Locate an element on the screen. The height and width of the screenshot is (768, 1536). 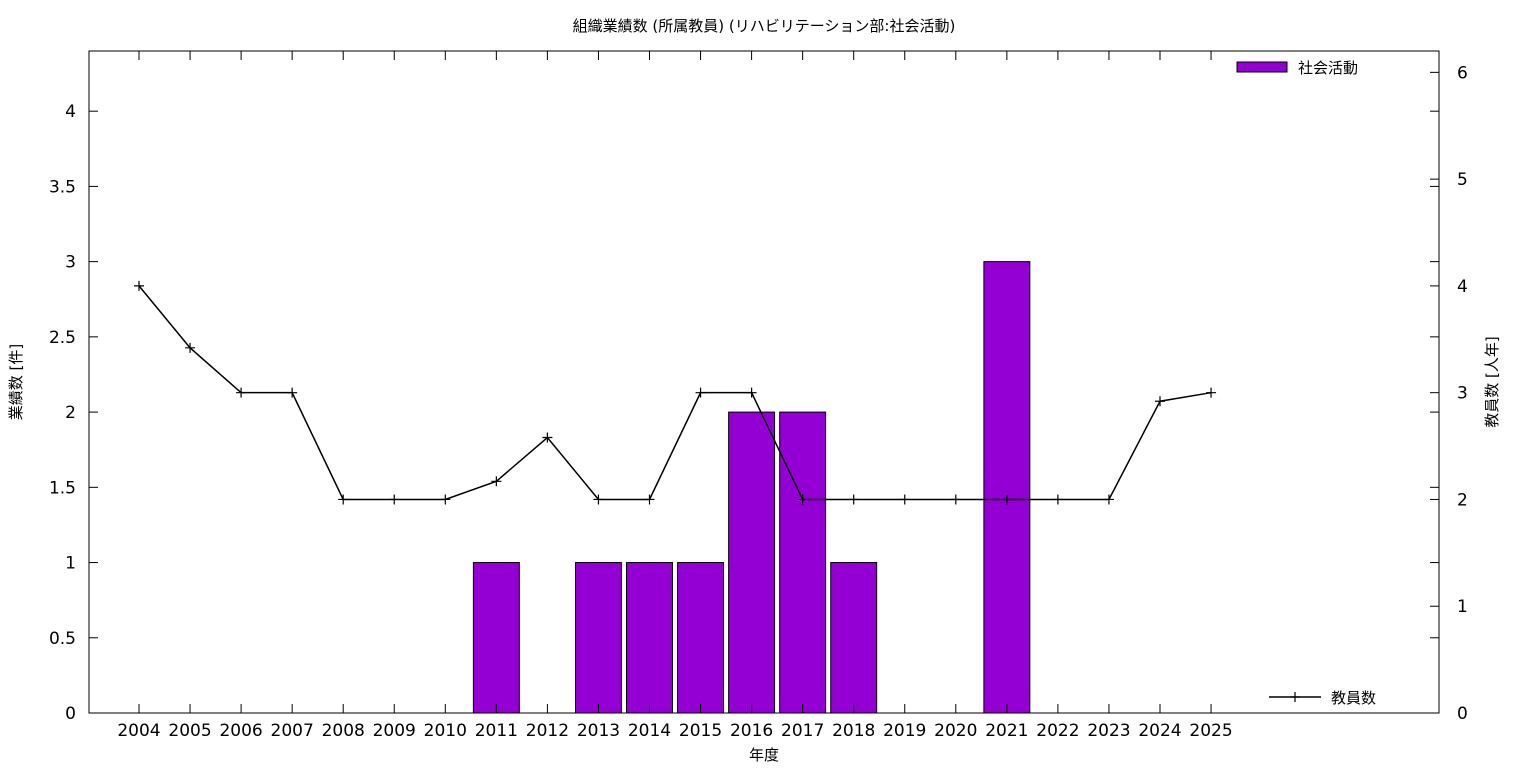
point-2007 is located at coordinates (292, 392).